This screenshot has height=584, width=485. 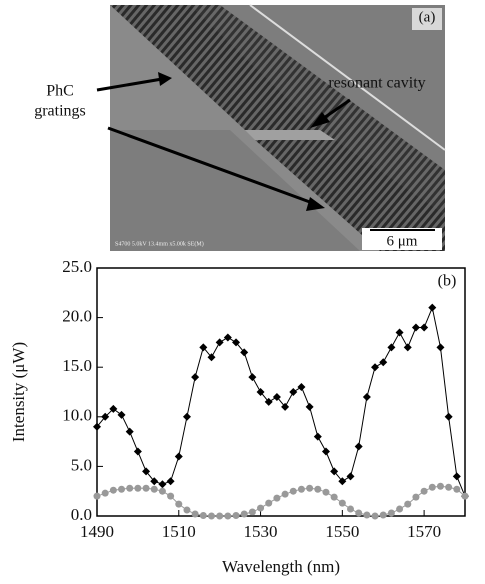 I want to click on panel-label: (a), so click(x=427, y=17).